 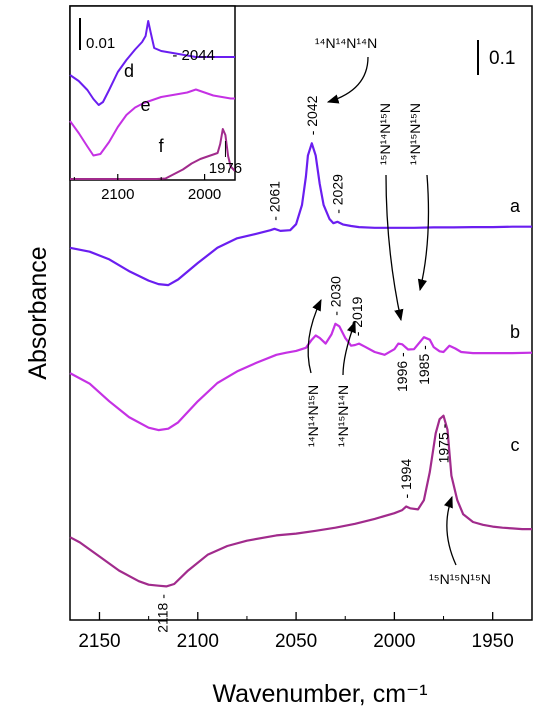 I want to click on inset-series-line-e, so click(x=152, y=122).